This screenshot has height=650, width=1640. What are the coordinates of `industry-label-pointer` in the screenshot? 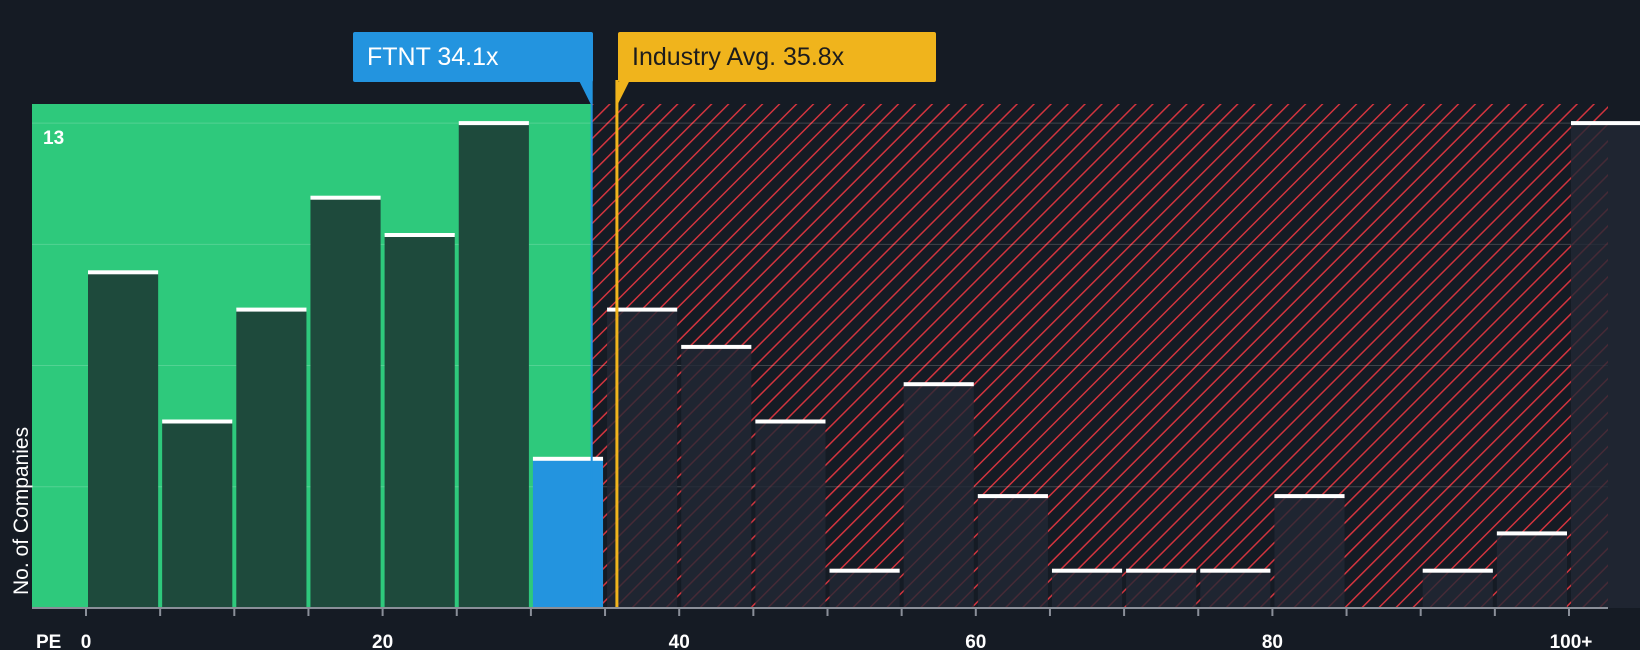 It's located at (622, 94).